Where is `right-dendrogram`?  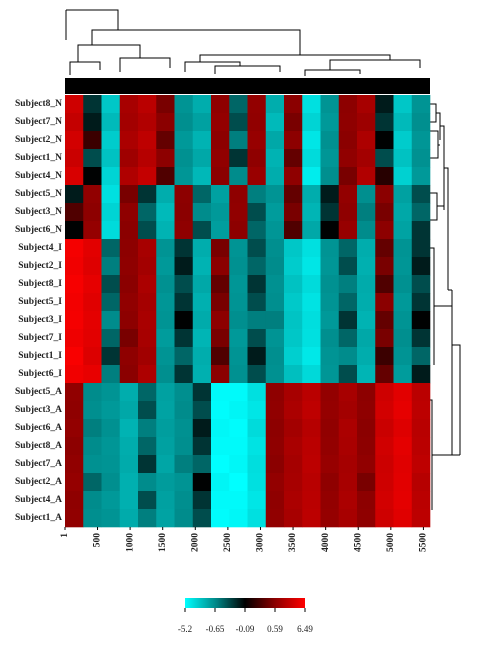 right-dendrogram is located at coordinates (445, 306).